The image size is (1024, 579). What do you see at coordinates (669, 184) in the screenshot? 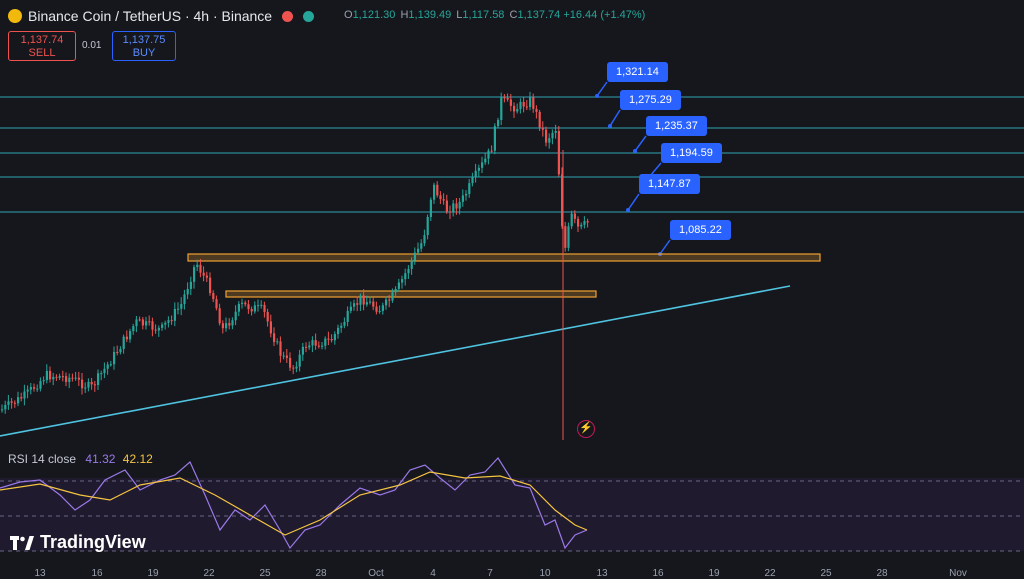
I see `price-level-callout: 1,147.87` at bounding box center [669, 184].